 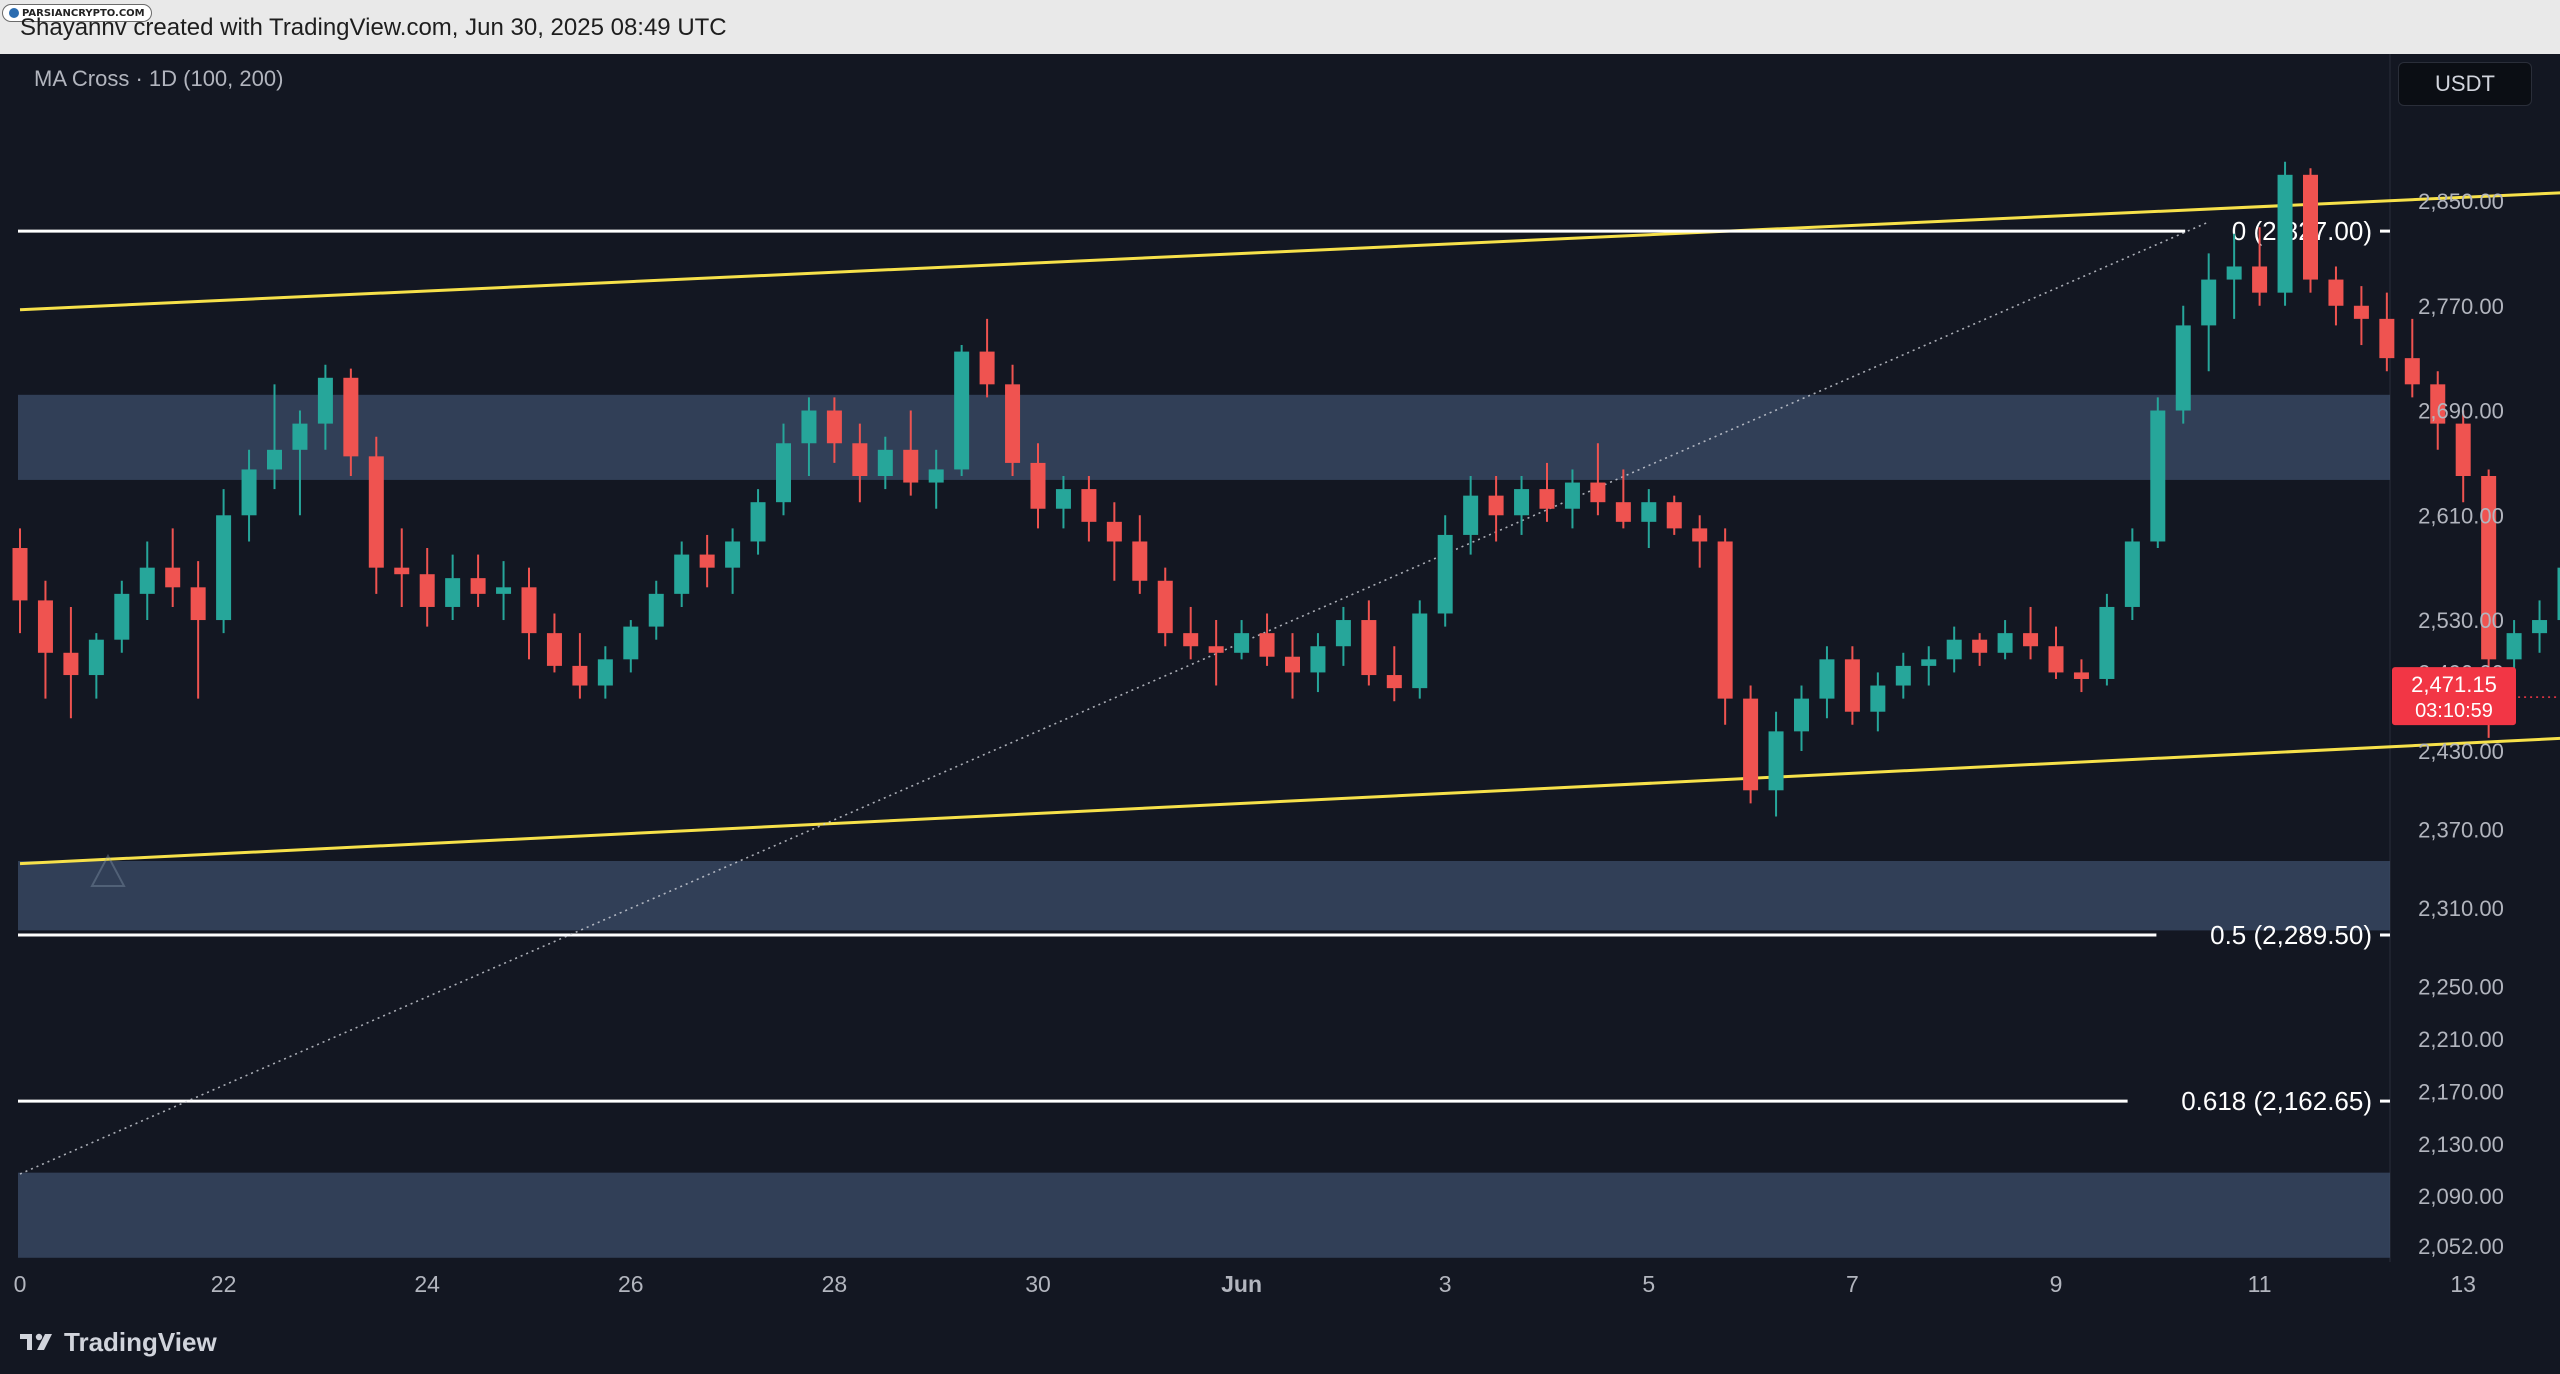 What do you see at coordinates (2465, 84) in the screenshot?
I see `currency-button: USDT` at bounding box center [2465, 84].